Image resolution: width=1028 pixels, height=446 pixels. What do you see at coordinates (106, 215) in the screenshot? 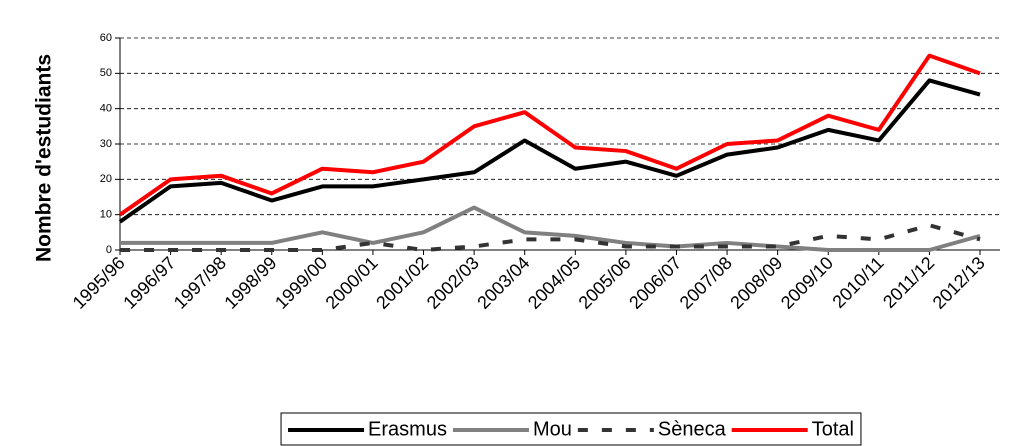
I see `y-tick-label: 10` at bounding box center [106, 215].